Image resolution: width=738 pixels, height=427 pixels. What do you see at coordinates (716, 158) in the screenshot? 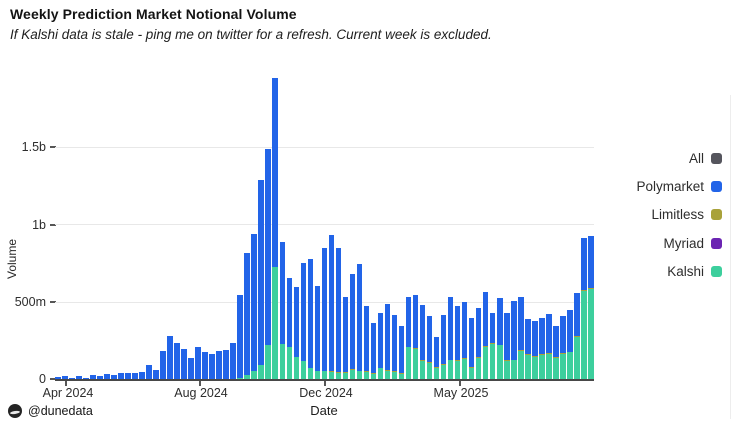
I see `legend-swatch-all` at bounding box center [716, 158].